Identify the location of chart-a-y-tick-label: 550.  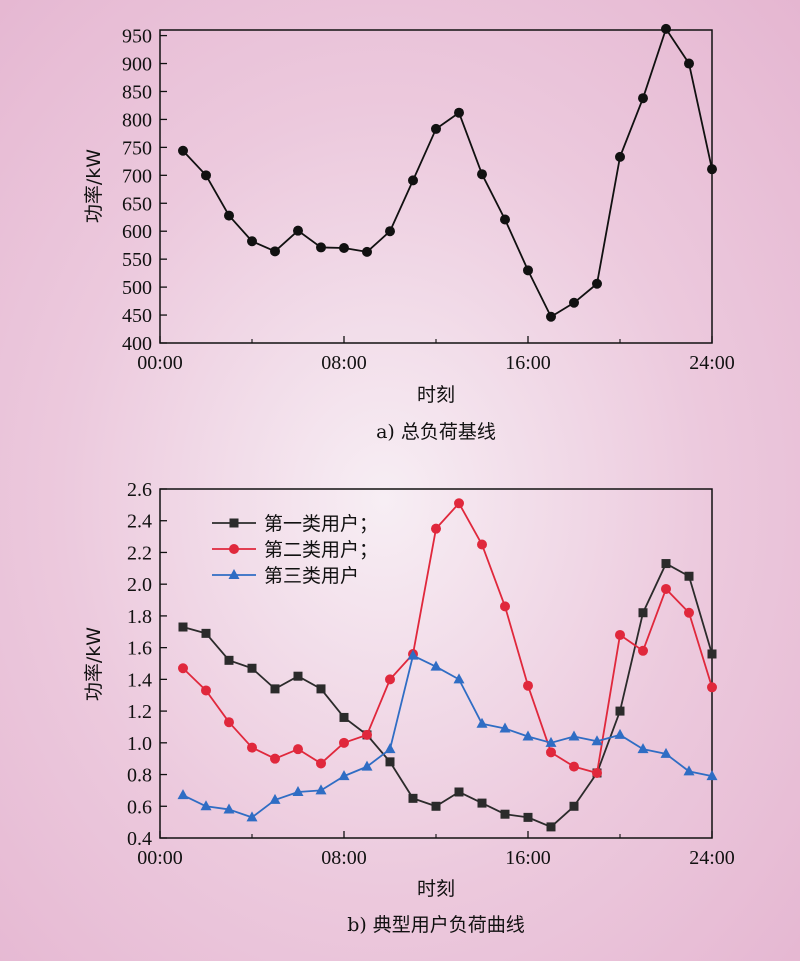
(137, 260).